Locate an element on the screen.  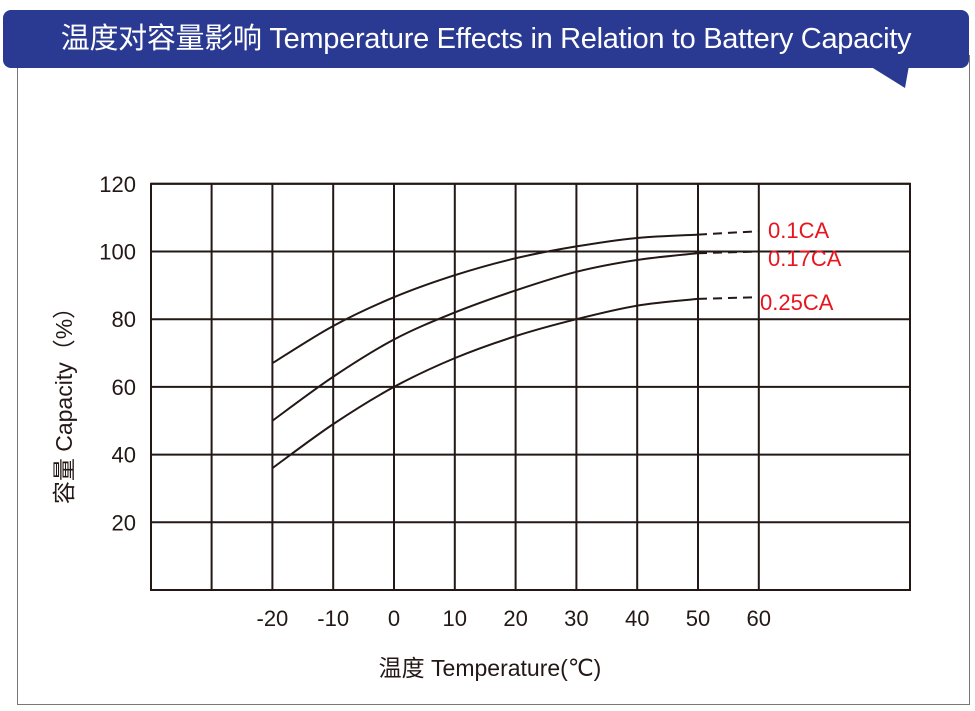
series-extrapolation-0.25CA is located at coordinates (728, 298).